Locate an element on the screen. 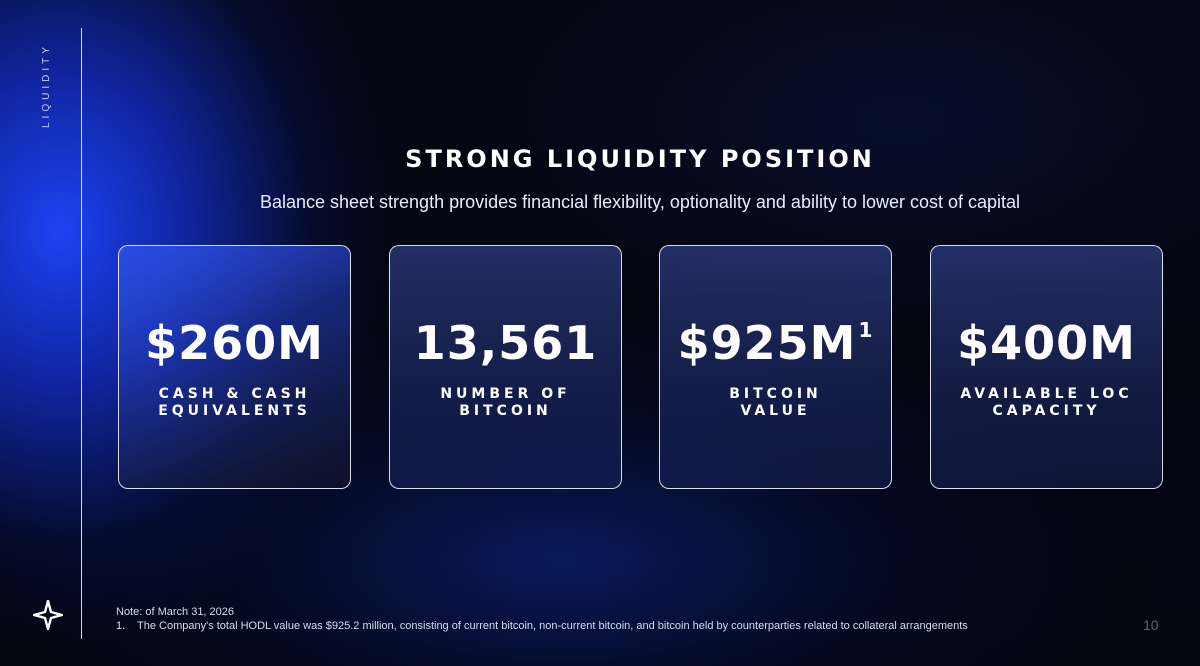 This screenshot has height=666, width=1200. metric-label: NUMBER OF BITCOIN is located at coordinates (505, 403).